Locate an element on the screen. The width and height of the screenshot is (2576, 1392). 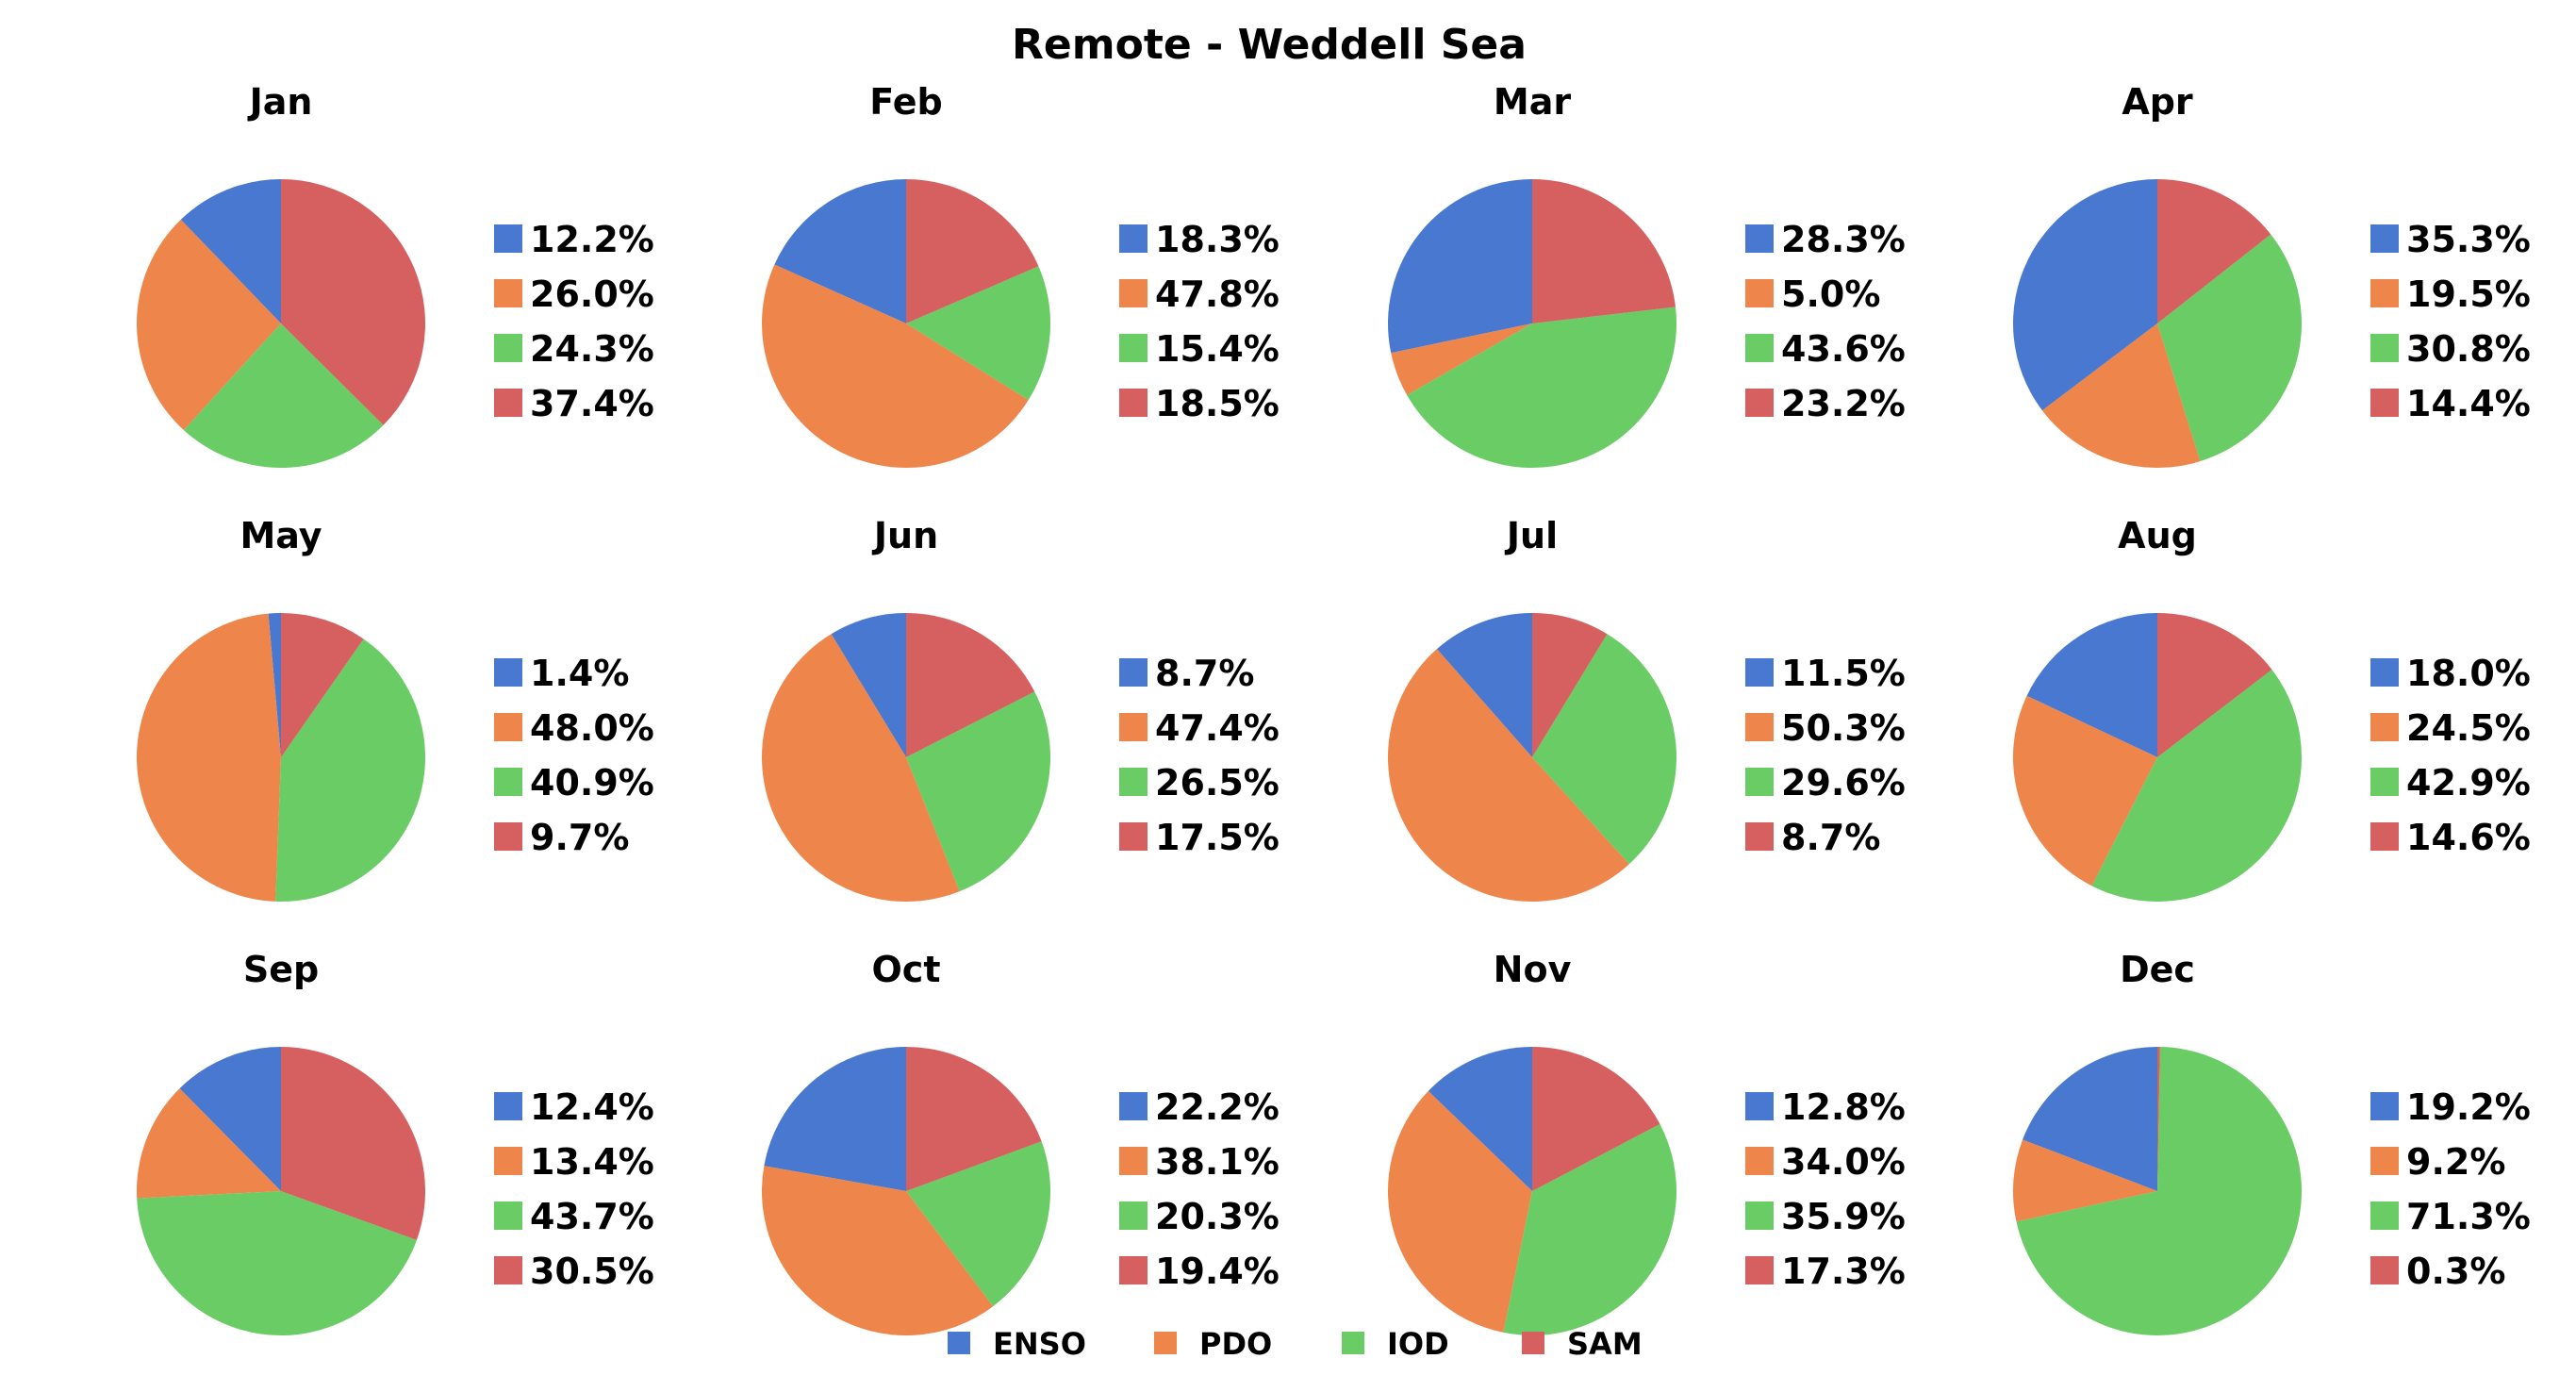
panel-legend-value-sam: 9.7% is located at coordinates (579, 837).